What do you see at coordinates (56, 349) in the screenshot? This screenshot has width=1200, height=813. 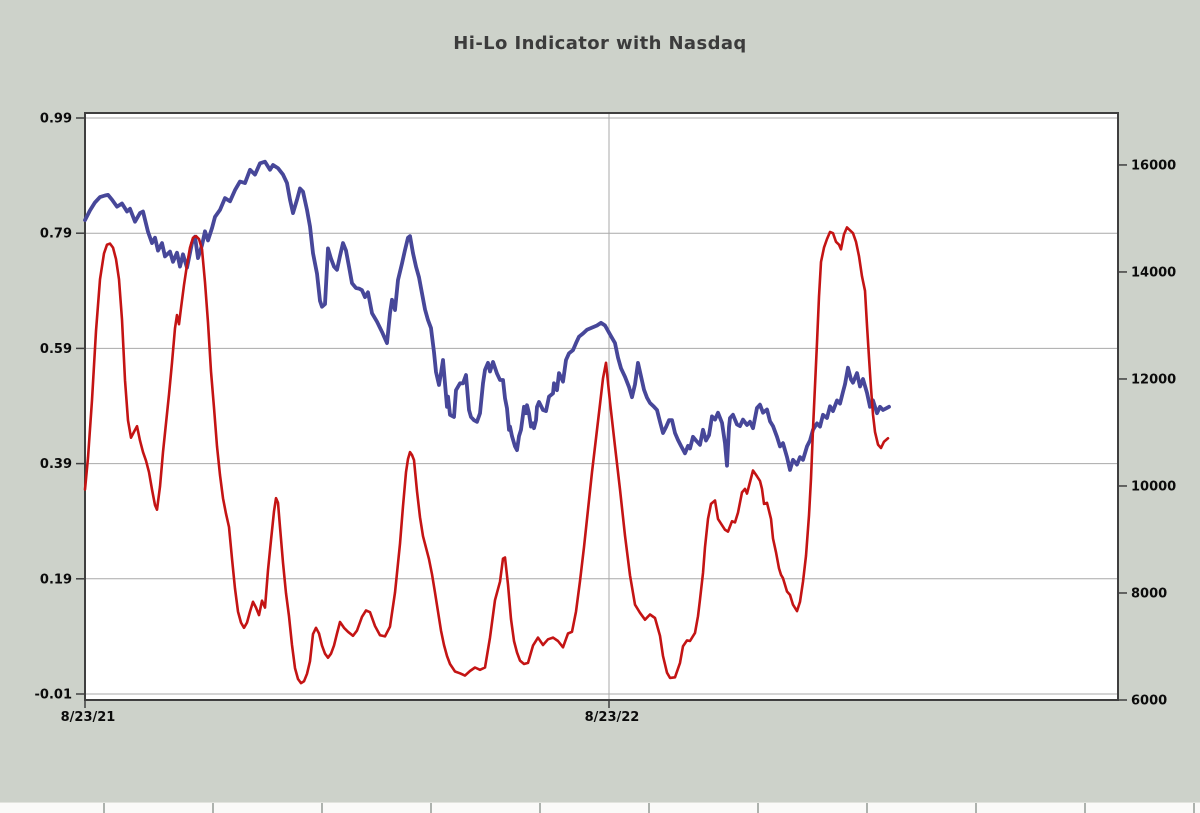 I see `left-axis-label: 0.59` at bounding box center [56, 349].